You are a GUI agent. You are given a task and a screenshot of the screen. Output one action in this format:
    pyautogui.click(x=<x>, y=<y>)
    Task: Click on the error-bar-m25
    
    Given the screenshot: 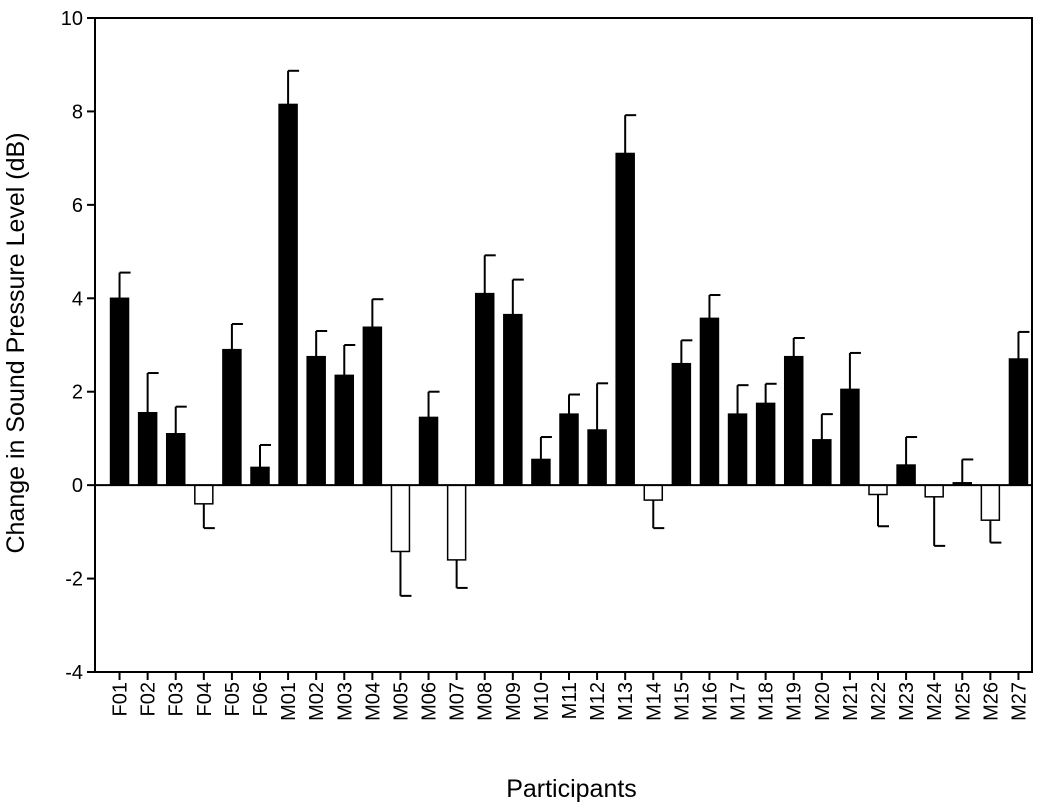 What is the action you would take?
    pyautogui.click(x=967, y=470)
    